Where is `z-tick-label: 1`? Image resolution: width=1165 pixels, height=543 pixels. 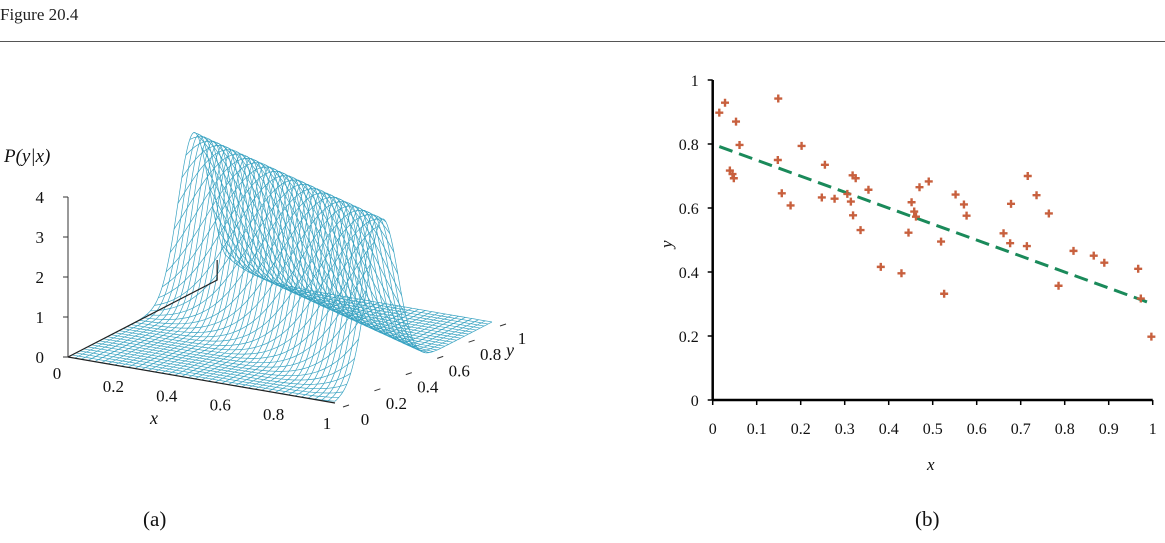 z-tick-label: 1 is located at coordinates (40, 317).